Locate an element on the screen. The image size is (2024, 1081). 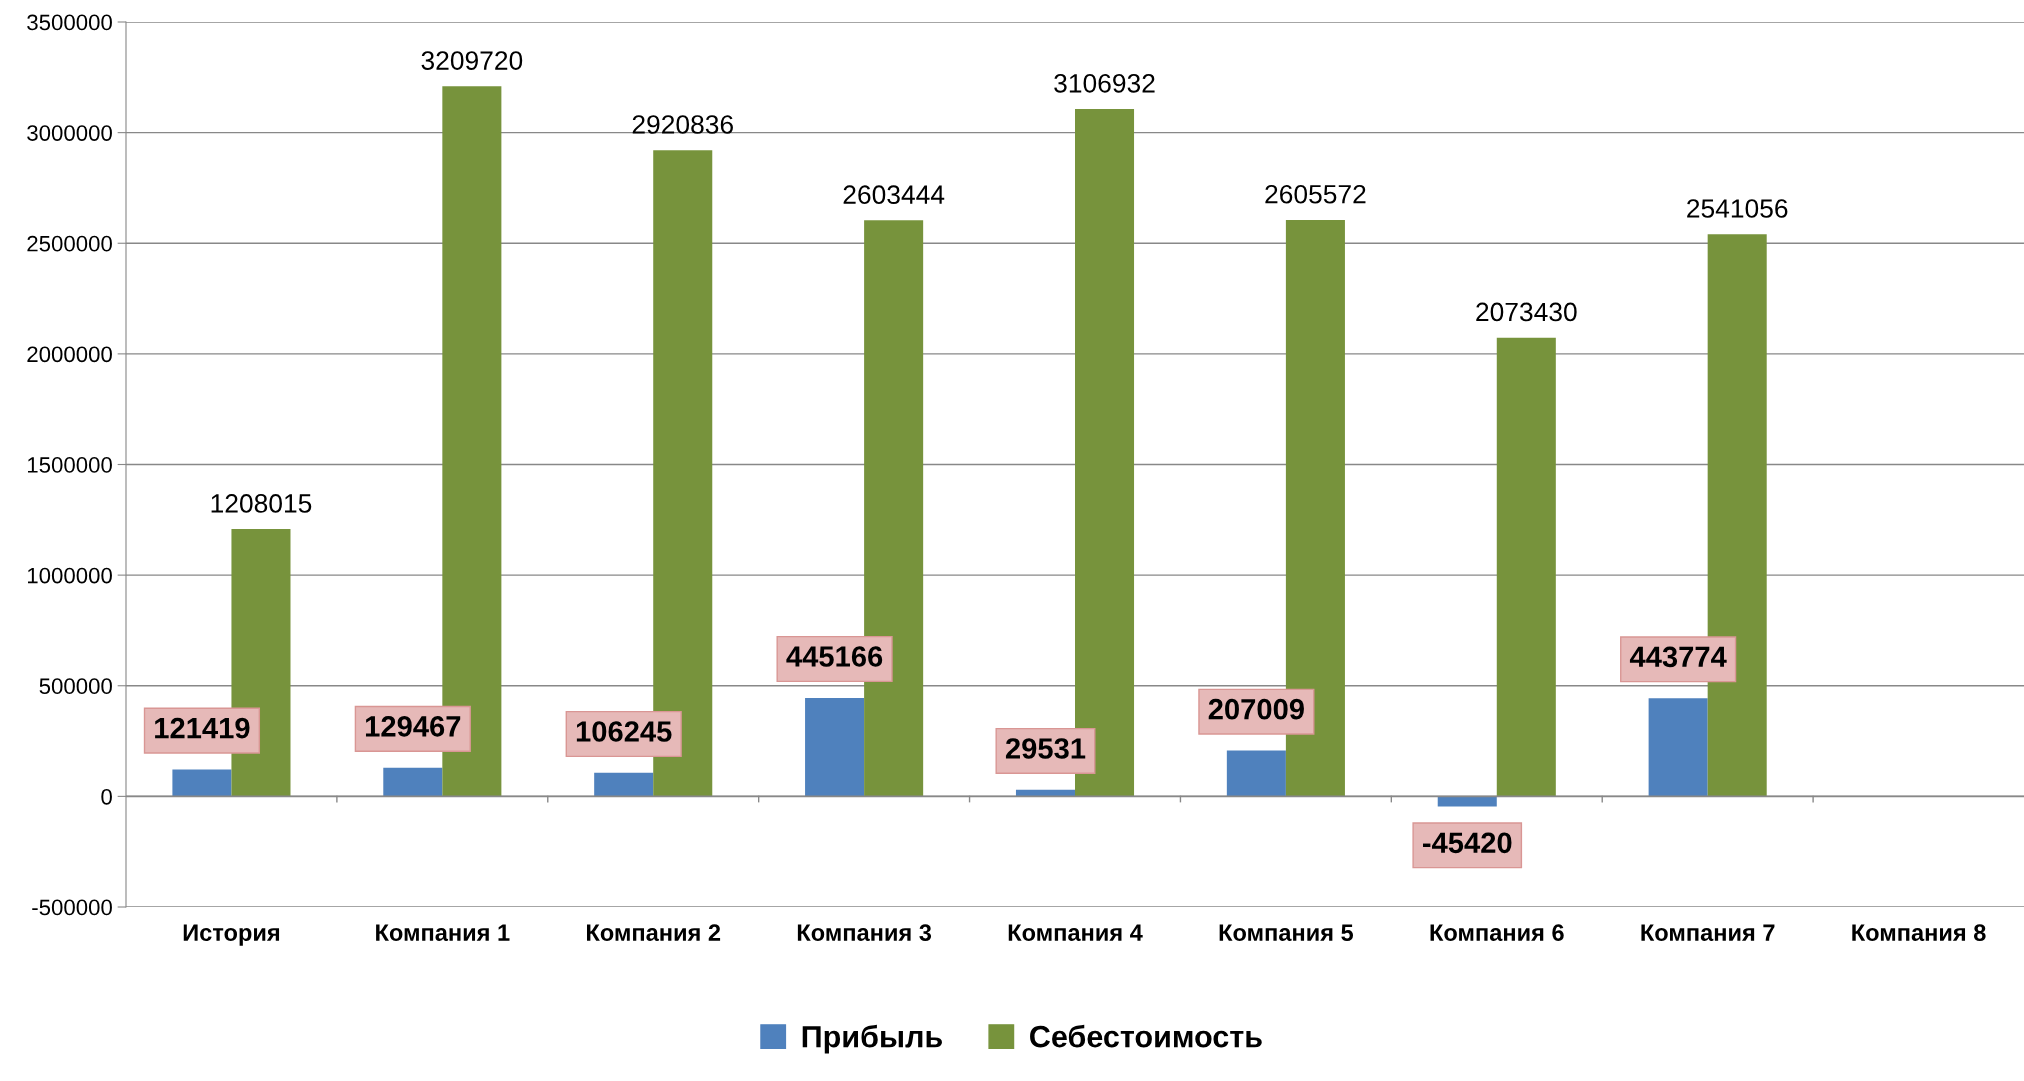
data-label: 443774 is located at coordinates (1678, 657).